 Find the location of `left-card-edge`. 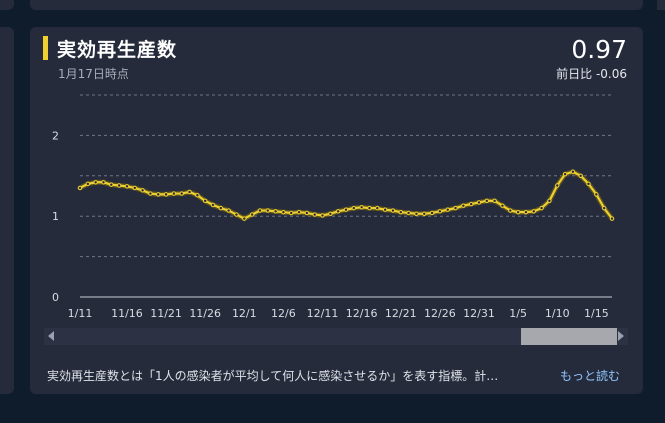

left-card-edge is located at coordinates (7, 210).